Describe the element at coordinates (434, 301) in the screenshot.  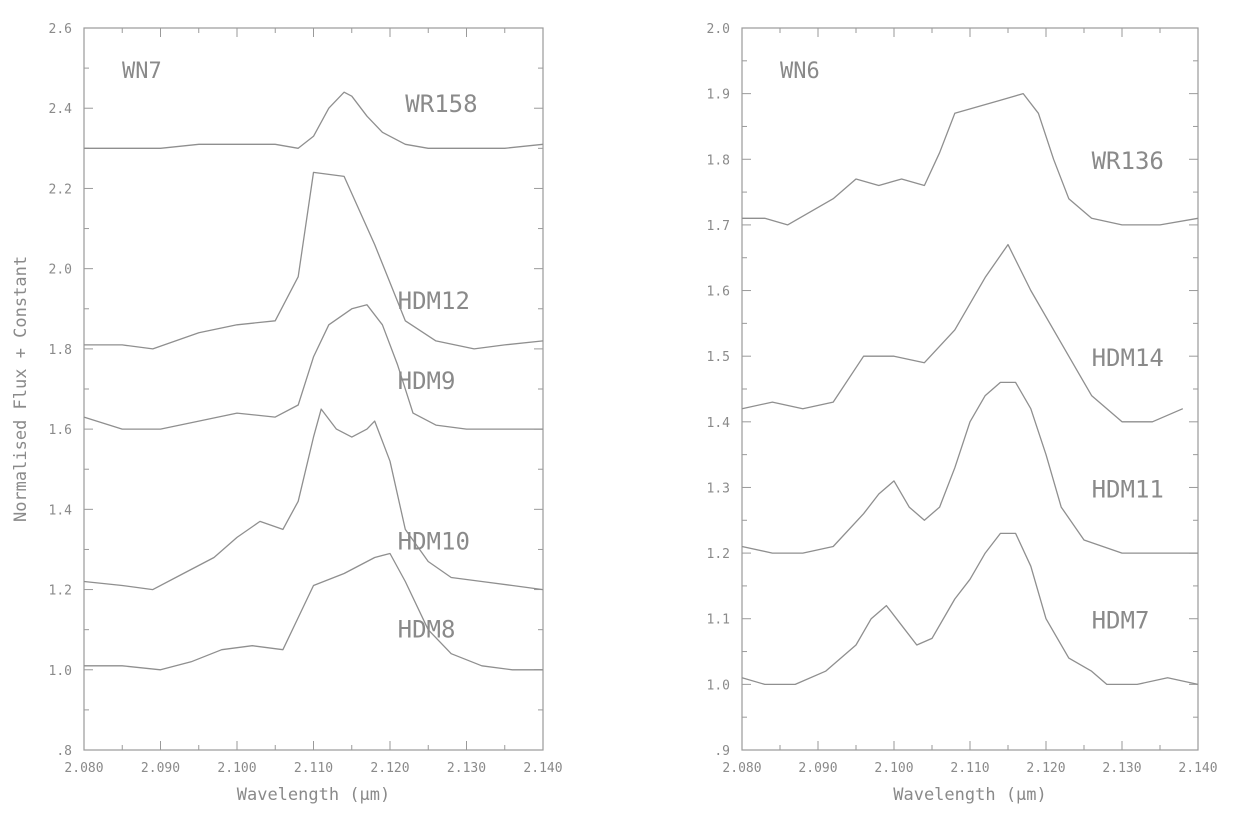
I see `series-label-hdm12: HDM12` at that location.